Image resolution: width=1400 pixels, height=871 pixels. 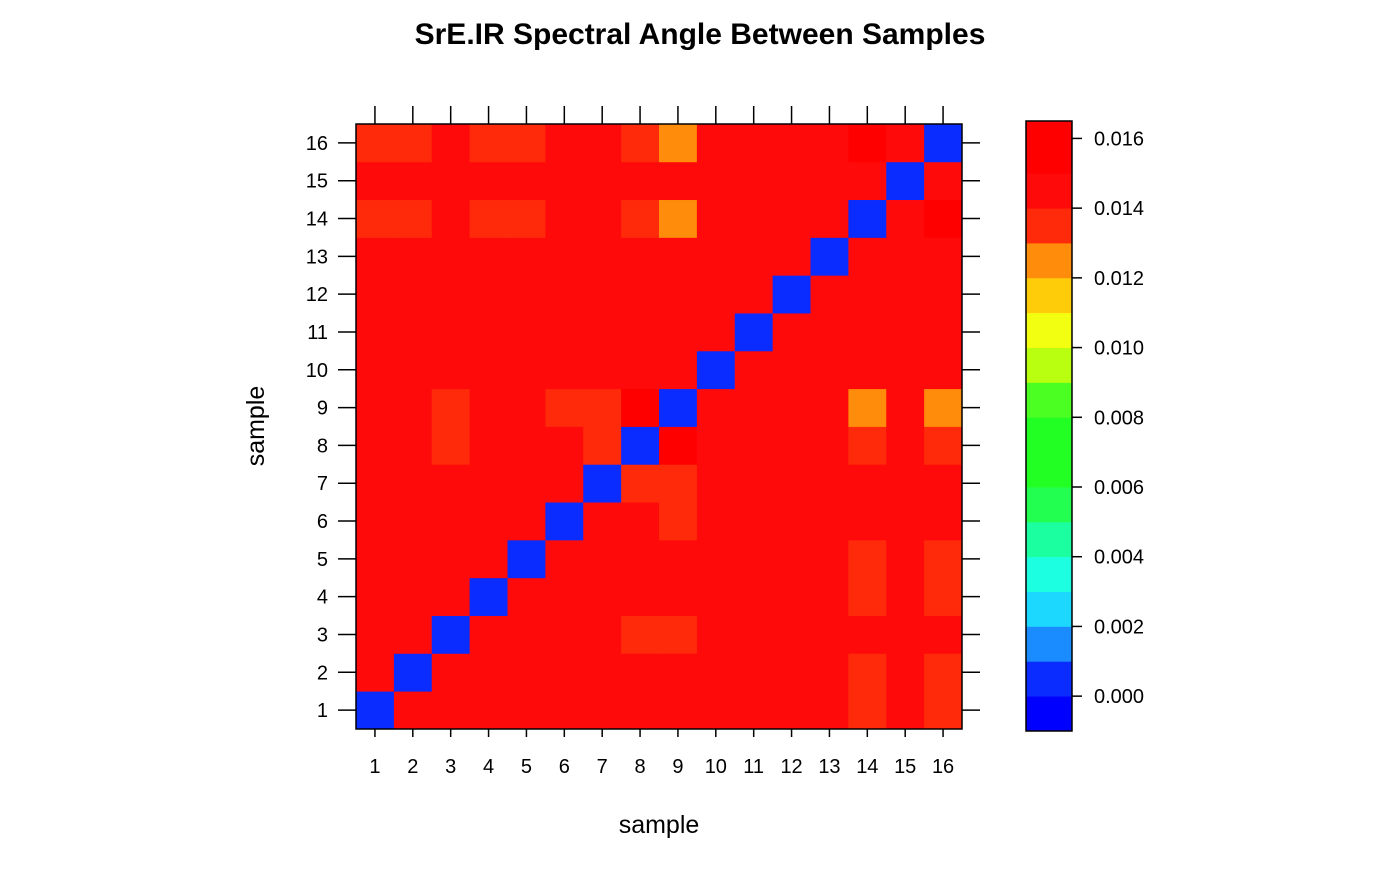 What do you see at coordinates (1119, 558) in the screenshot?
I see `colorbar-tick-label: 0.004` at bounding box center [1119, 558].